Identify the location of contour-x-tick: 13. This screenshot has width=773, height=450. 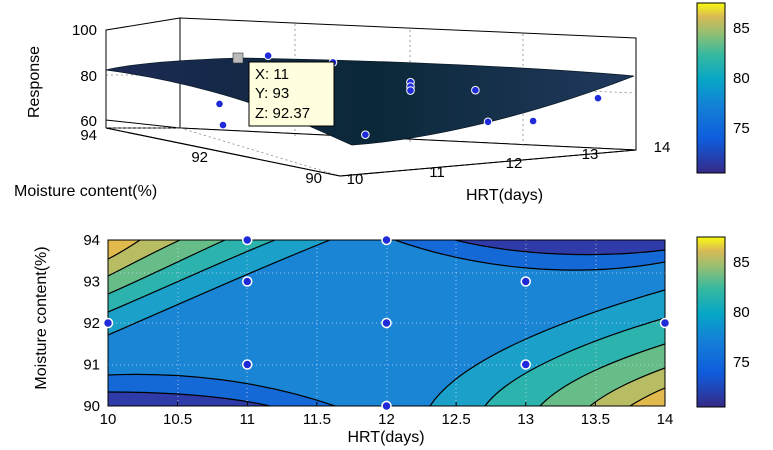
(525, 419).